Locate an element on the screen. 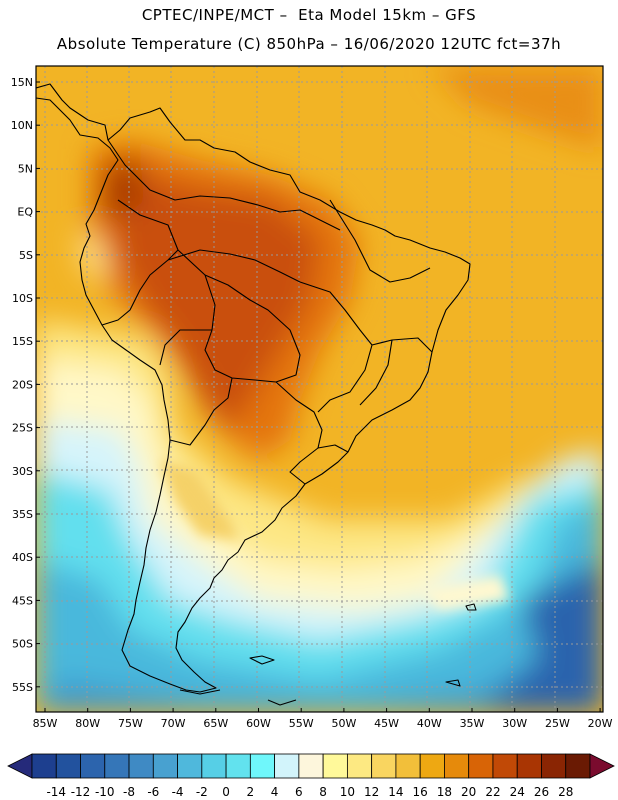 Image resolution: width=618 pixels, height=800 pixels. lat-tick-label: 5S is located at coordinates (26, 255).